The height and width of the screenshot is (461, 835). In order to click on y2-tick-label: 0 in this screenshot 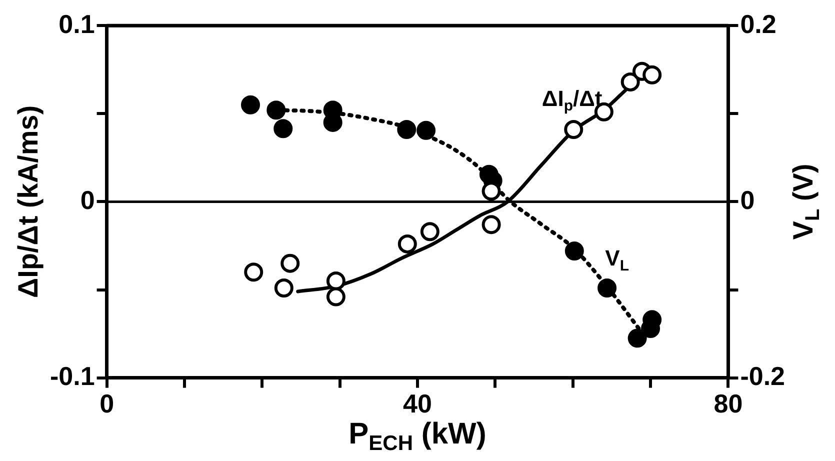, I will do `click(747, 199)`.